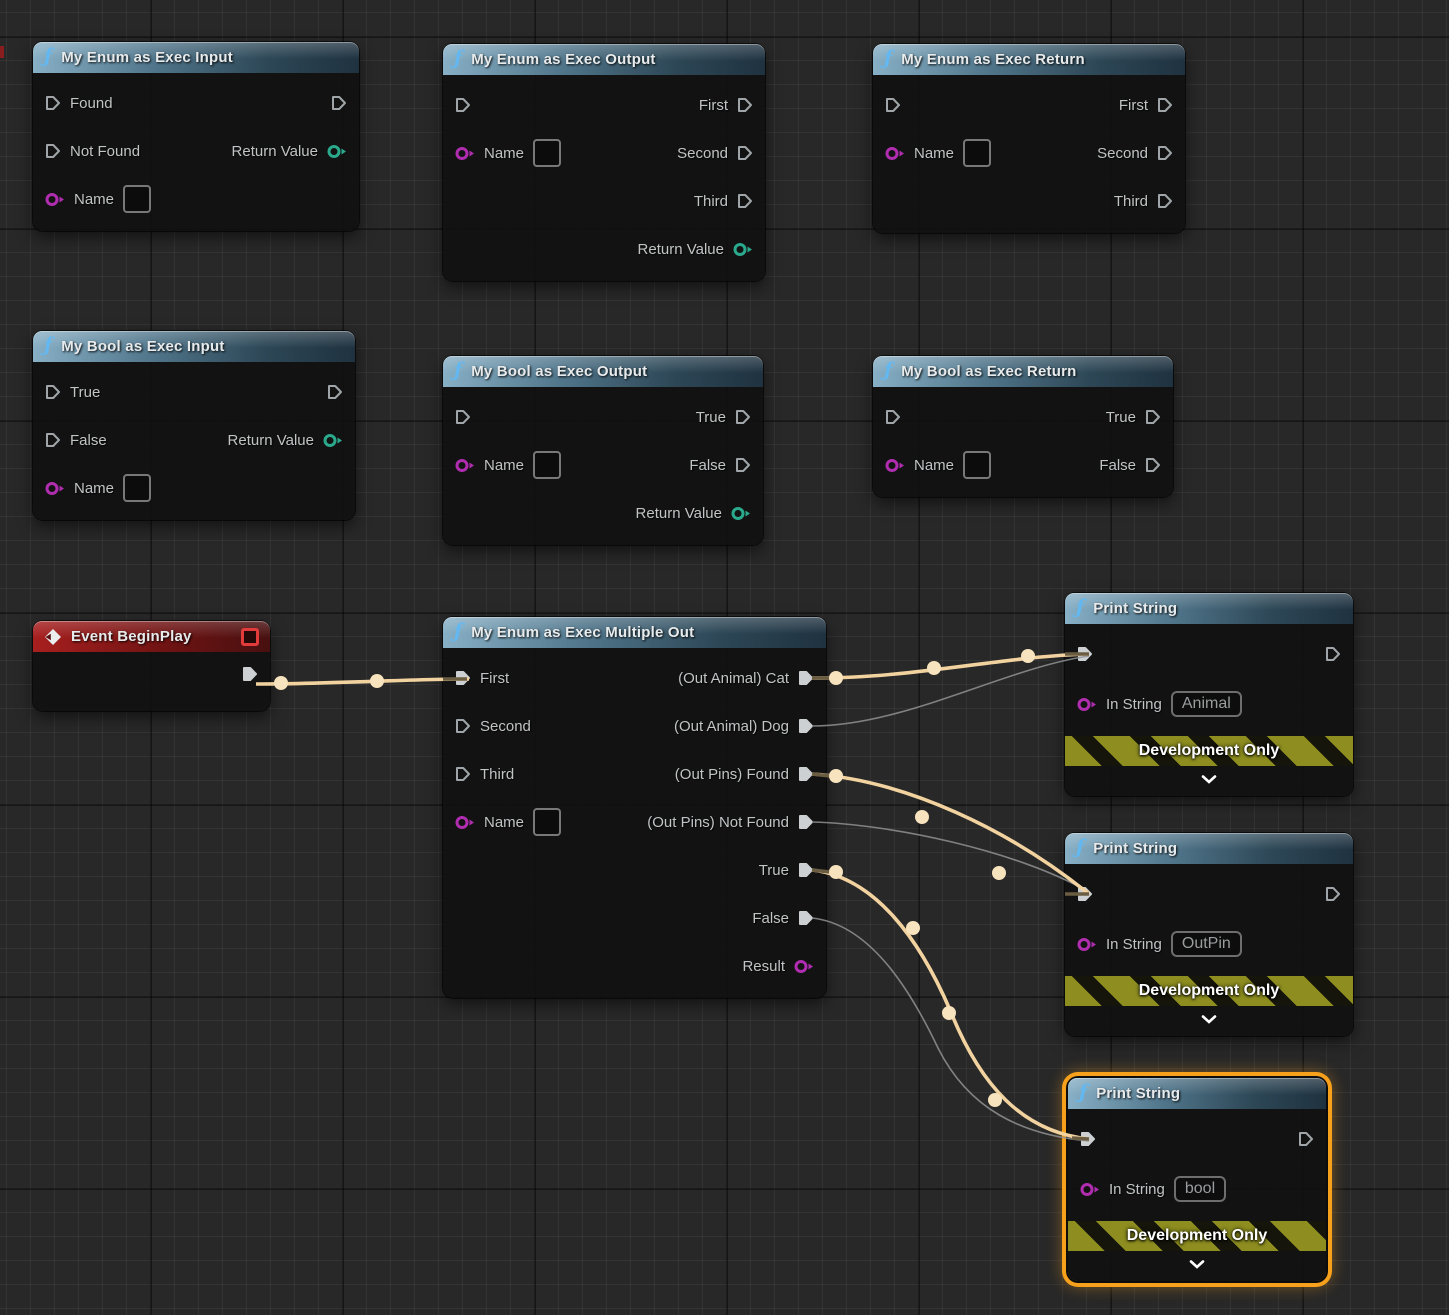 The image size is (1449, 1315). What do you see at coordinates (770, 918) in the screenshot?
I see `pin-label: False` at bounding box center [770, 918].